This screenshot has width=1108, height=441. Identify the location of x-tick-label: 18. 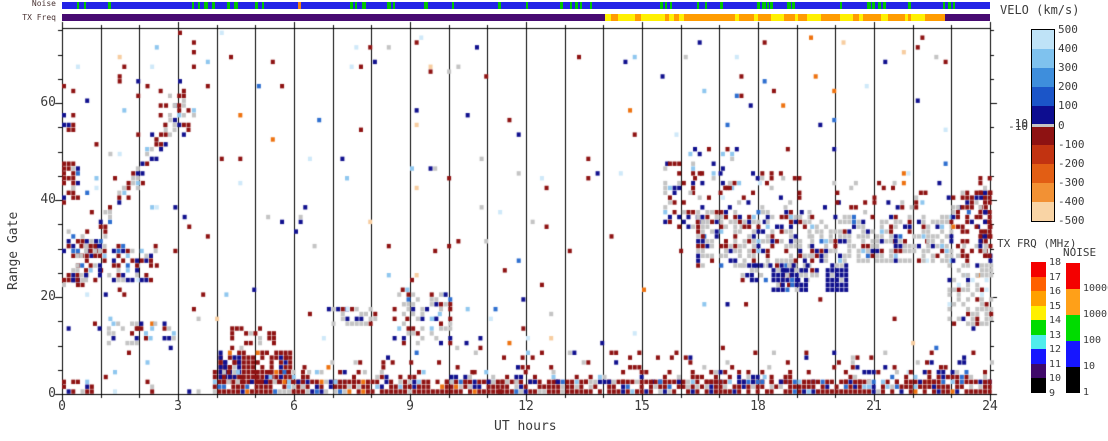
(758, 406).